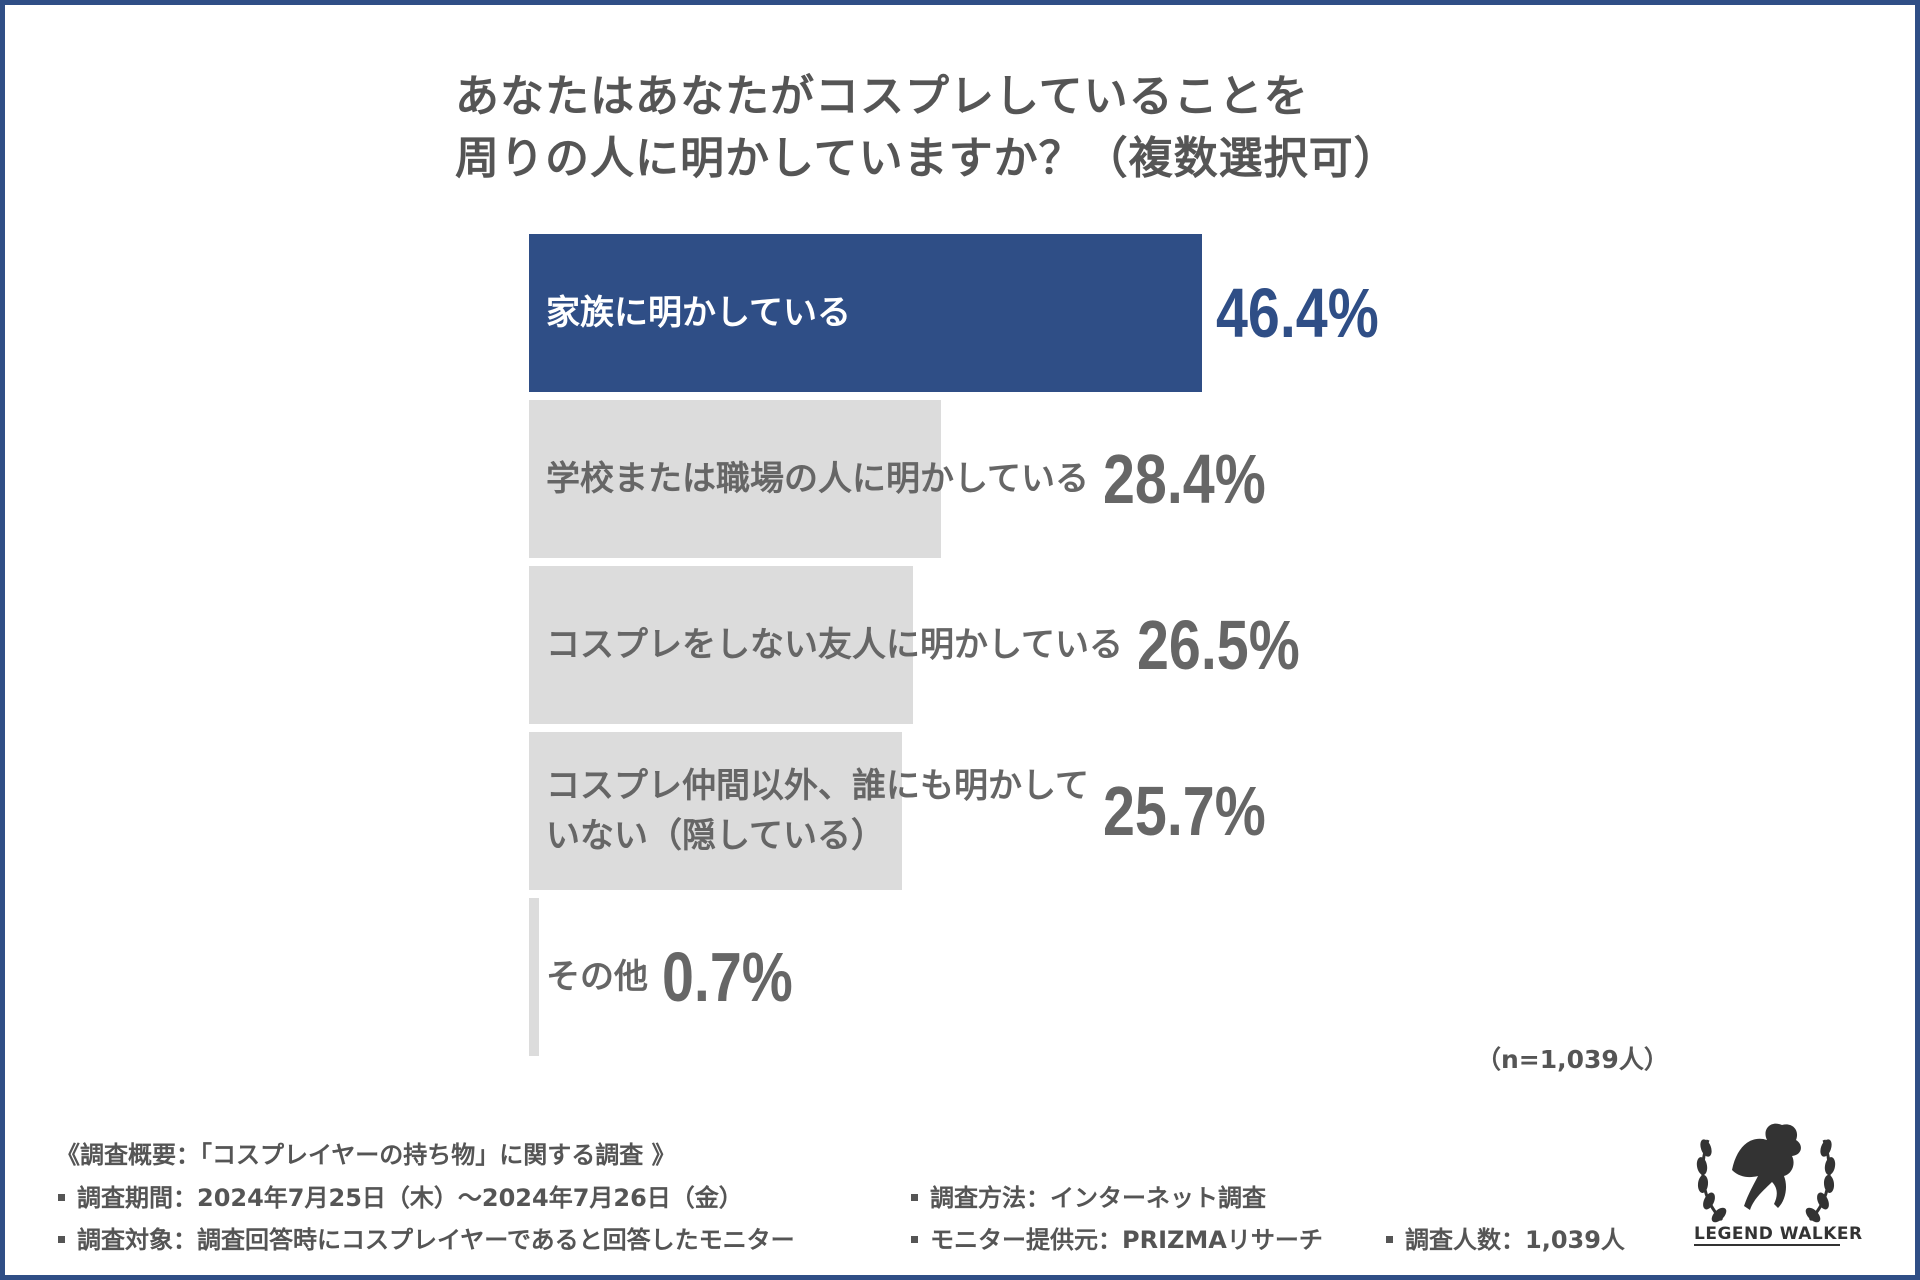 Image resolution: width=1920 pixels, height=1280 pixels. I want to click on category-label-line: 家族に明かしている, so click(698, 313).